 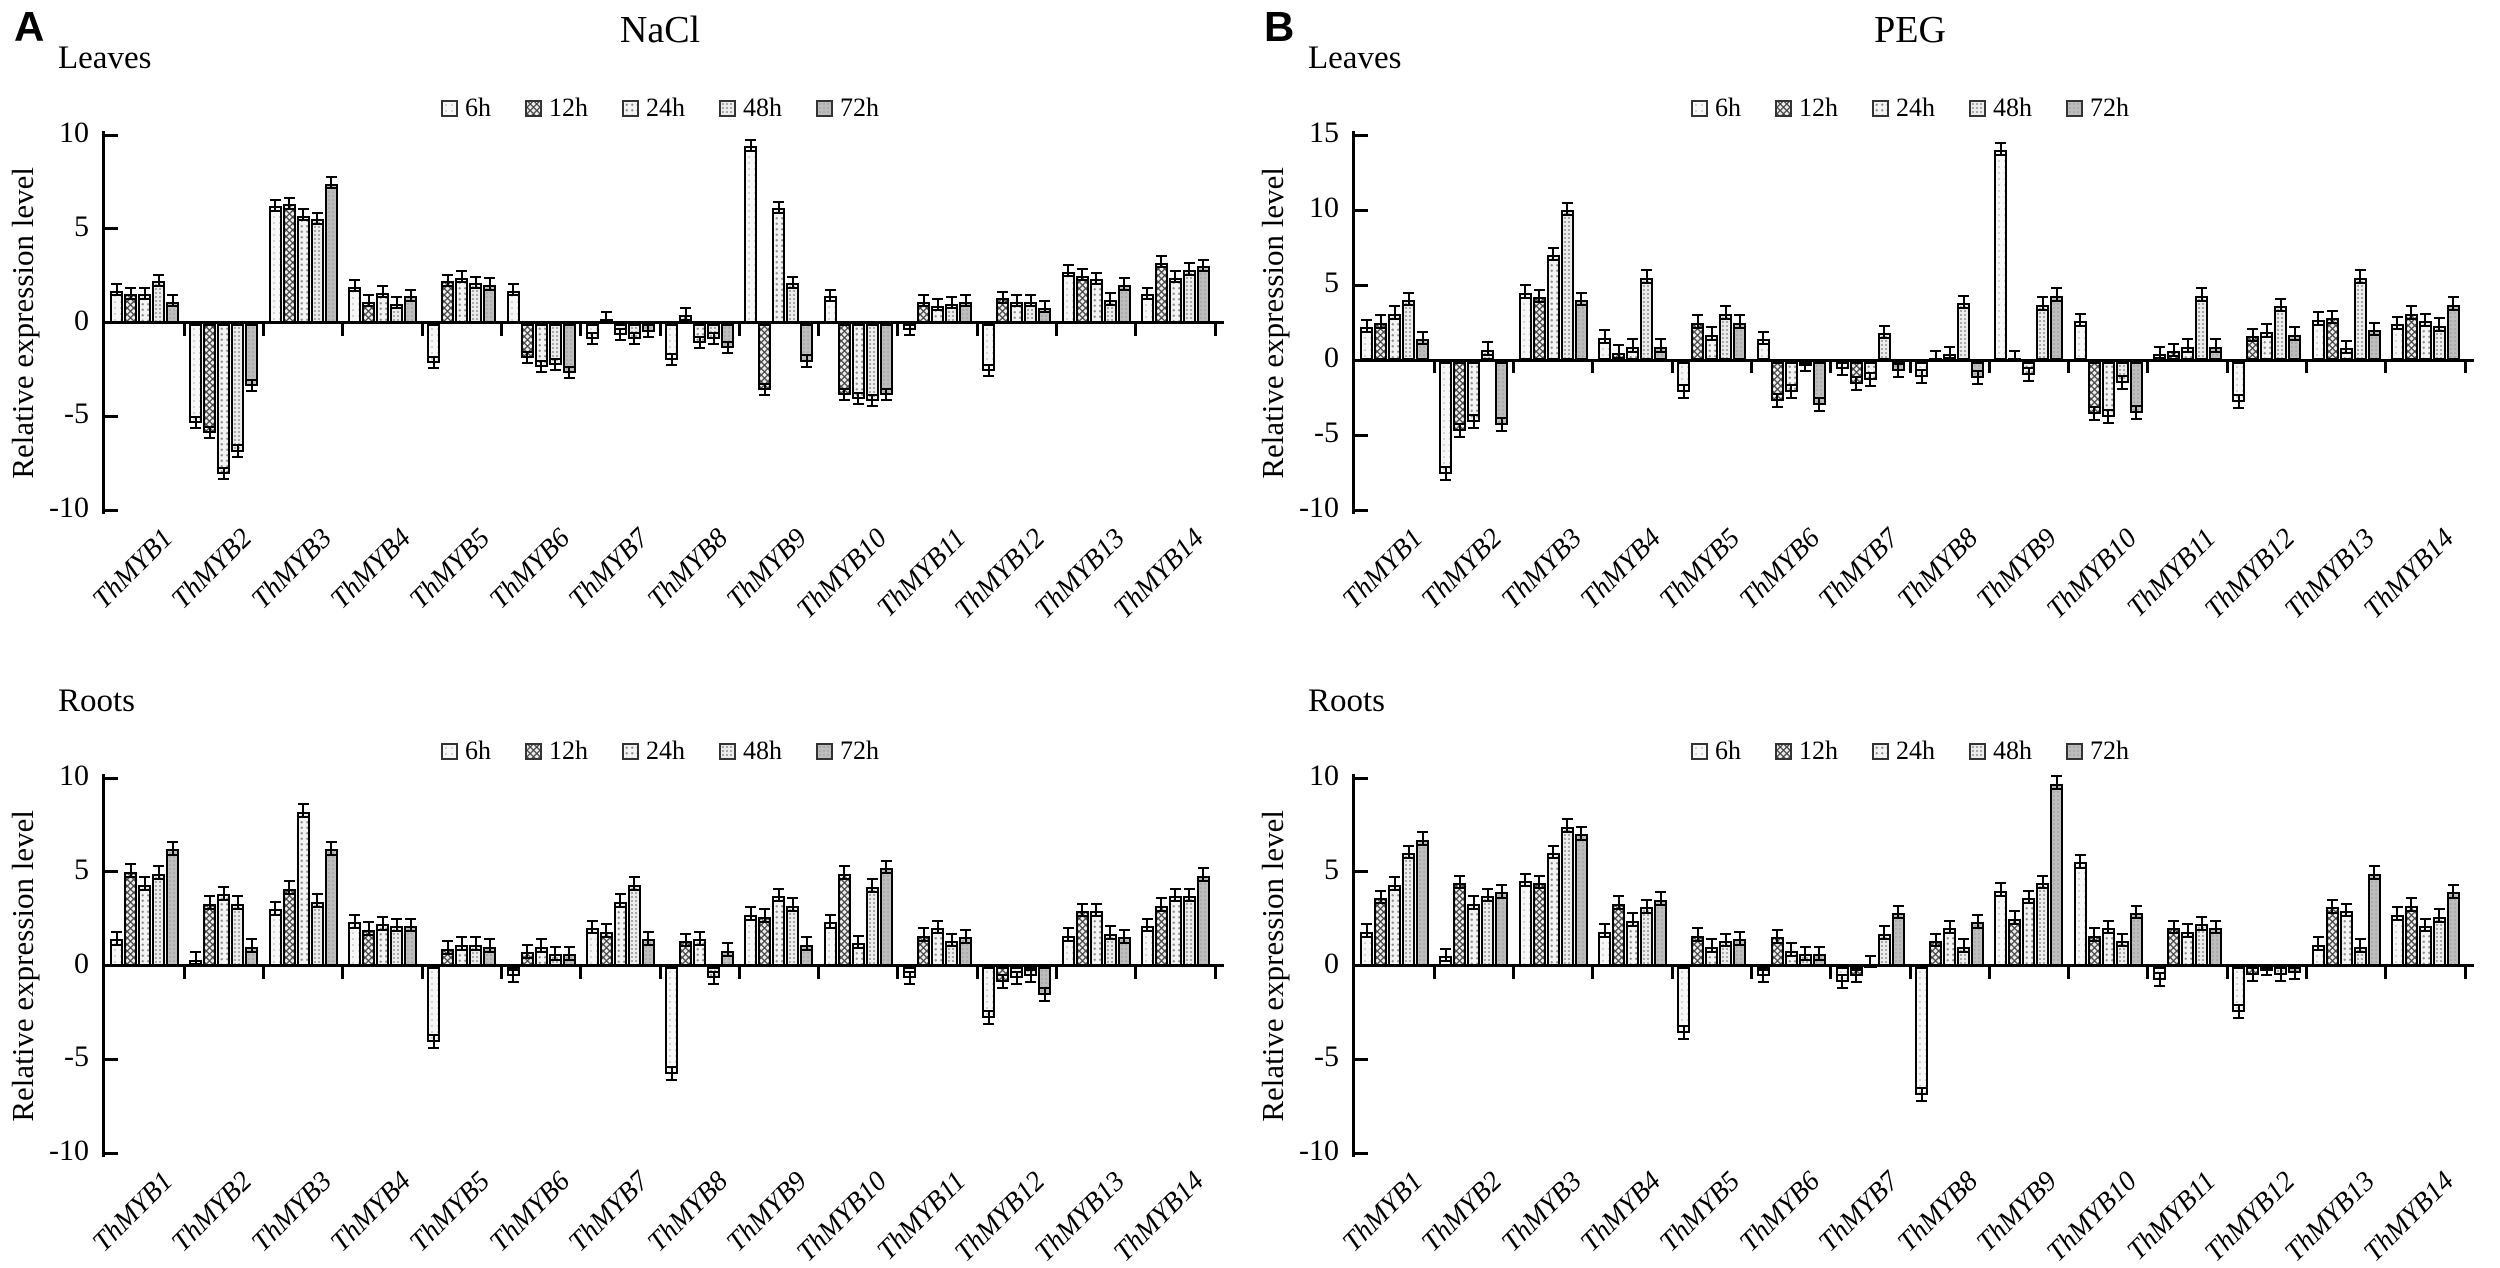 What do you see at coordinates (1938, 568) in the screenshot?
I see `x-category-label: ThMYB8` at bounding box center [1938, 568].